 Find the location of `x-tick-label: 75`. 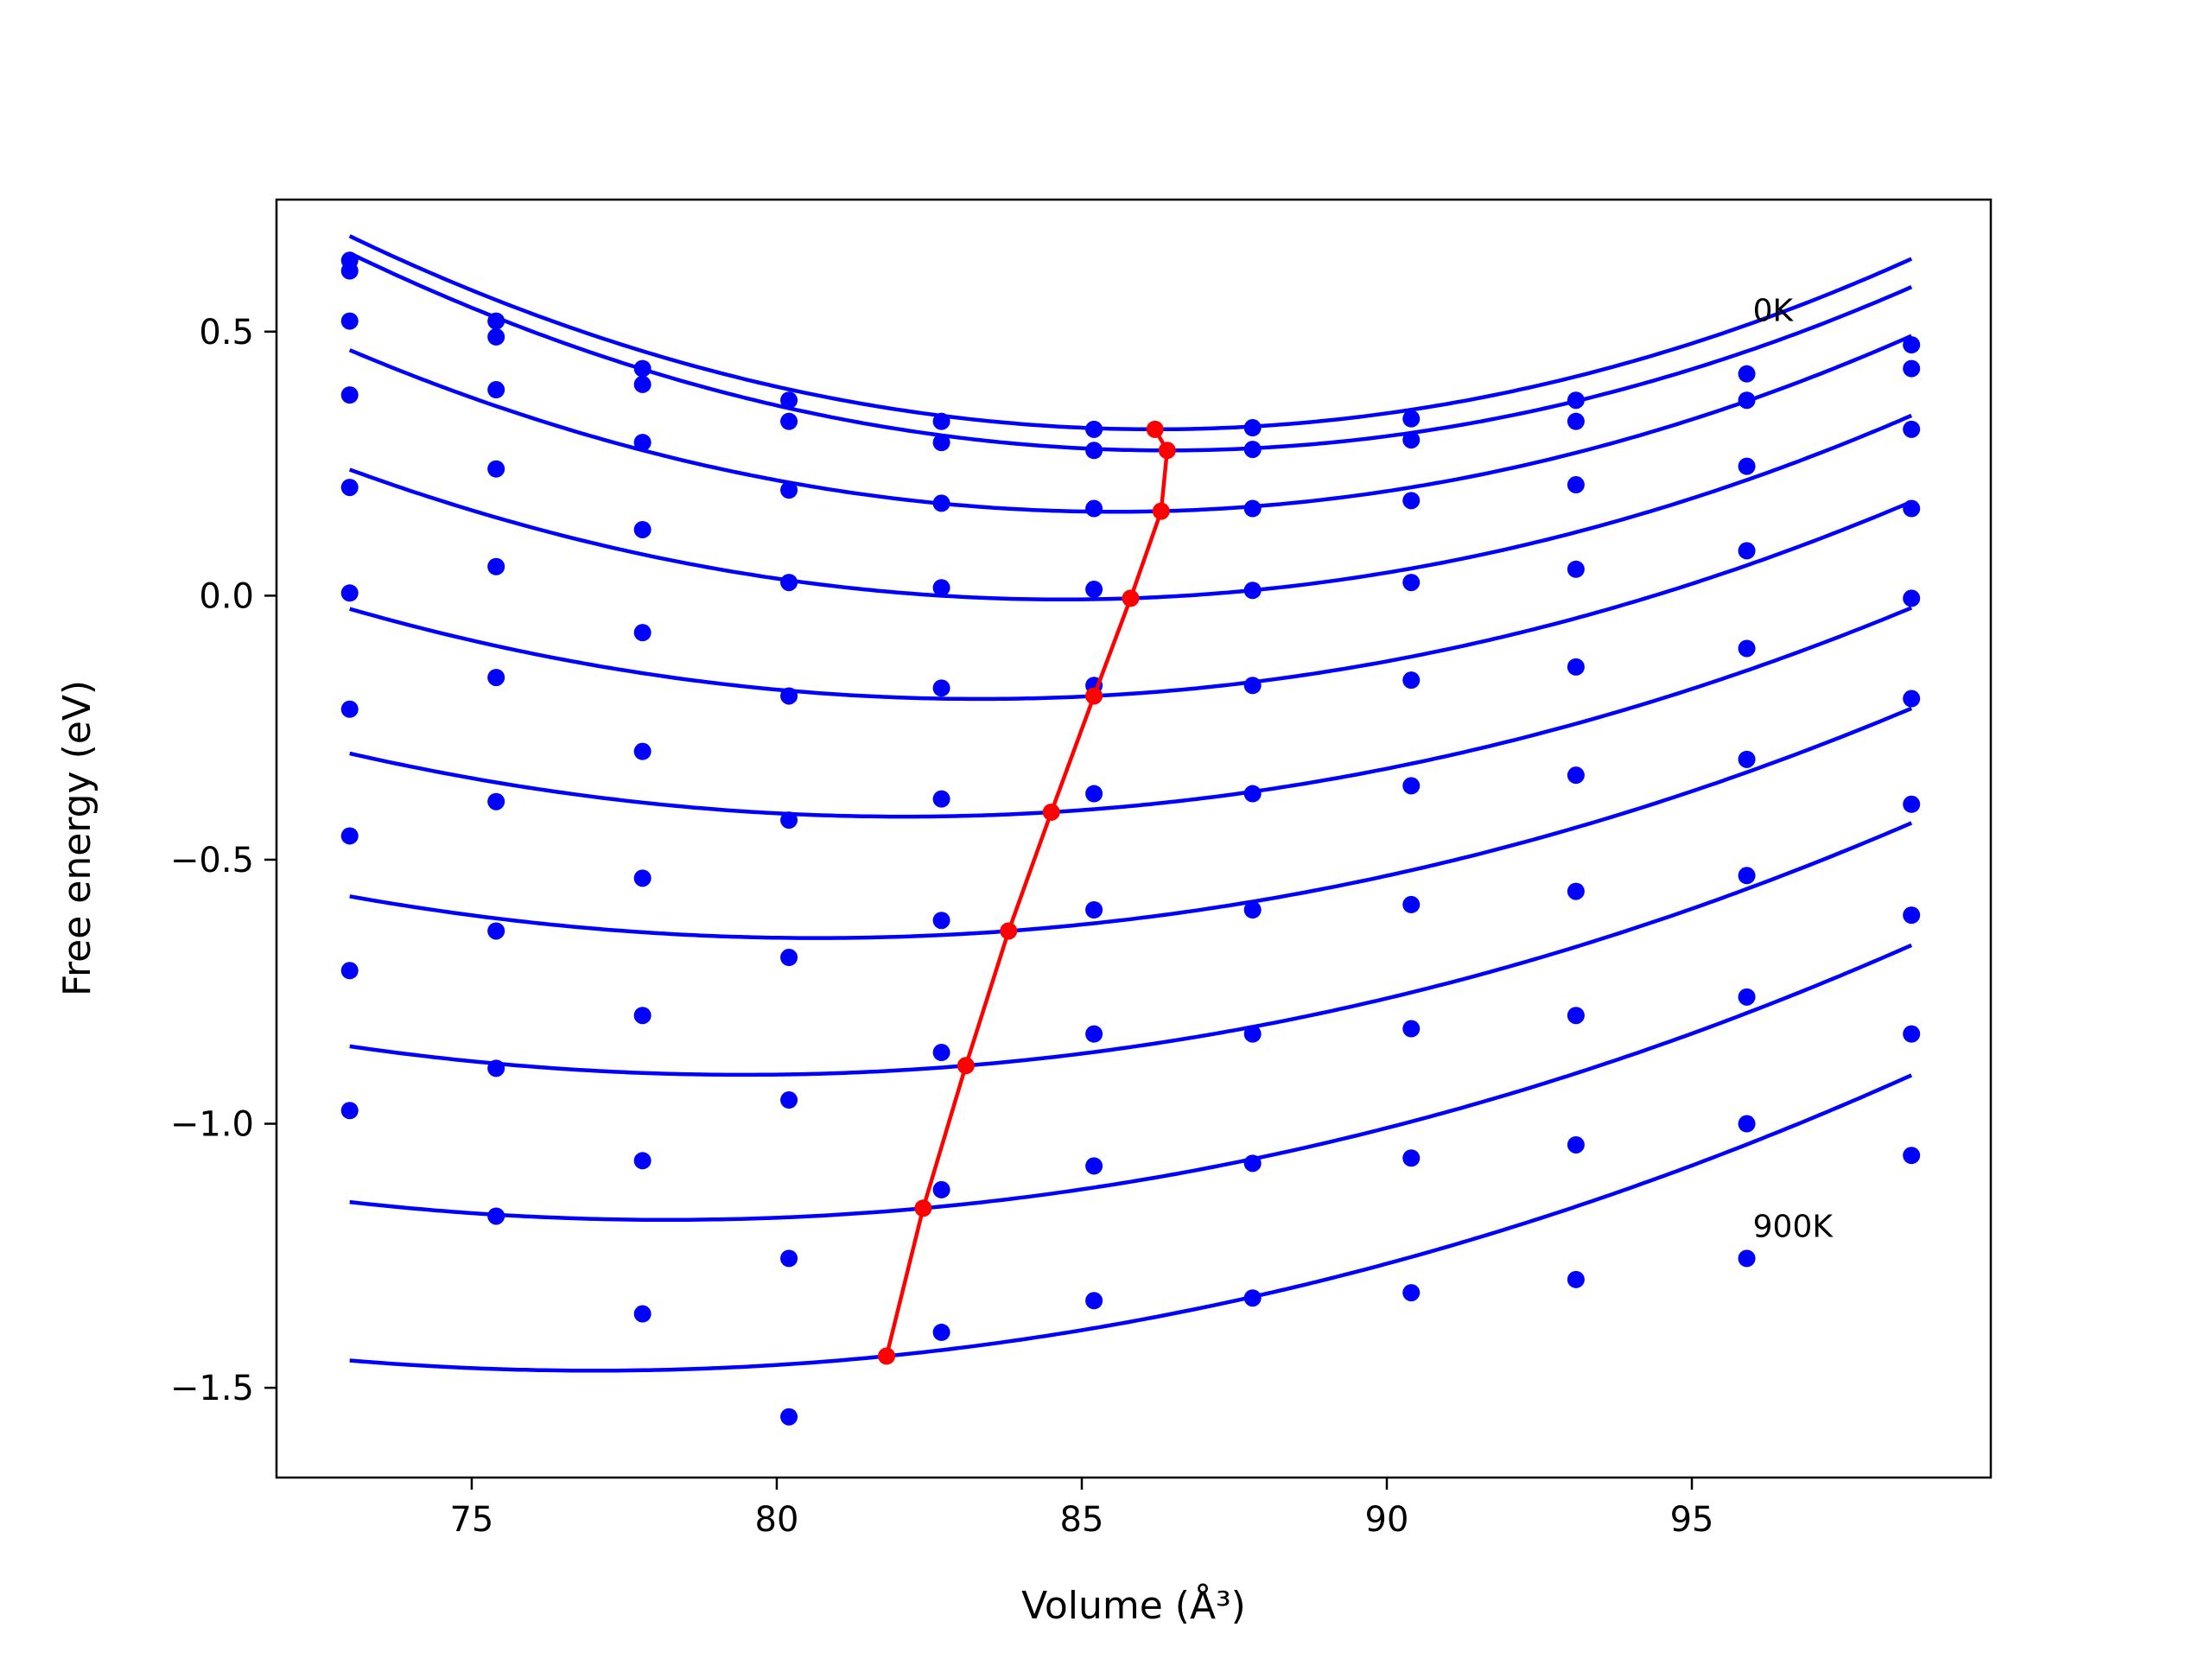

x-tick-label: 75 is located at coordinates (471, 1520).